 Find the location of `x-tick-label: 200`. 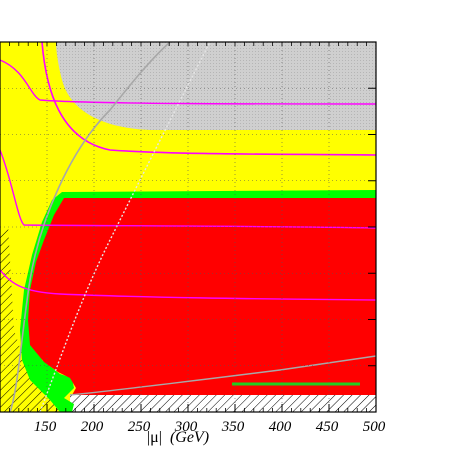

x-tick-label: 200 is located at coordinates (92, 427).